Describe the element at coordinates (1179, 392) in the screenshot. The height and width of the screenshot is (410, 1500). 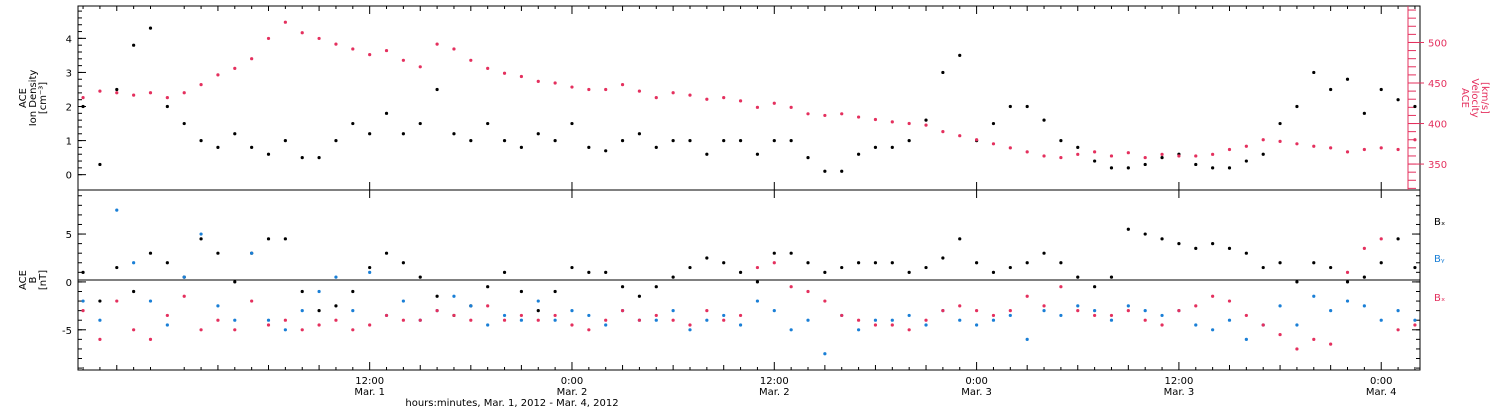
I see `x-tick-label-date: Mar. 3` at that location.